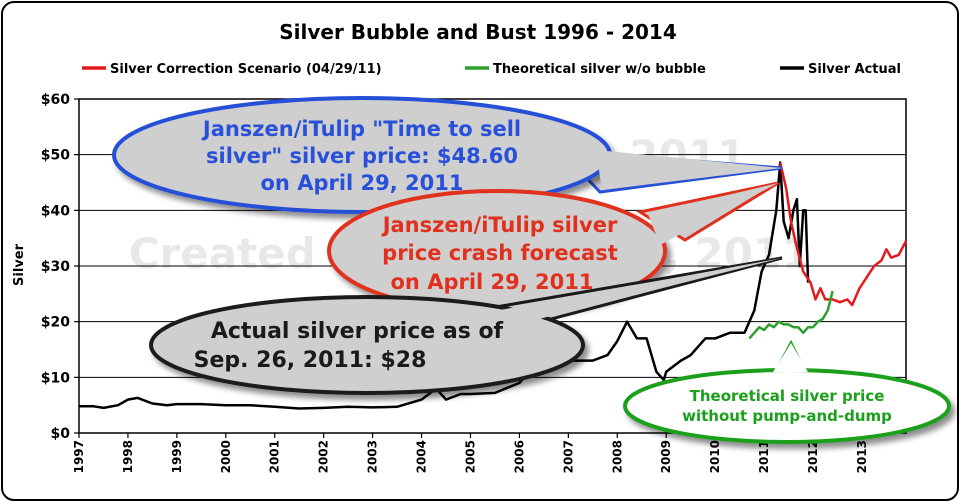  I want to click on chart-title: Silver Bubble and Bust 1996 - 2014, so click(478, 32).